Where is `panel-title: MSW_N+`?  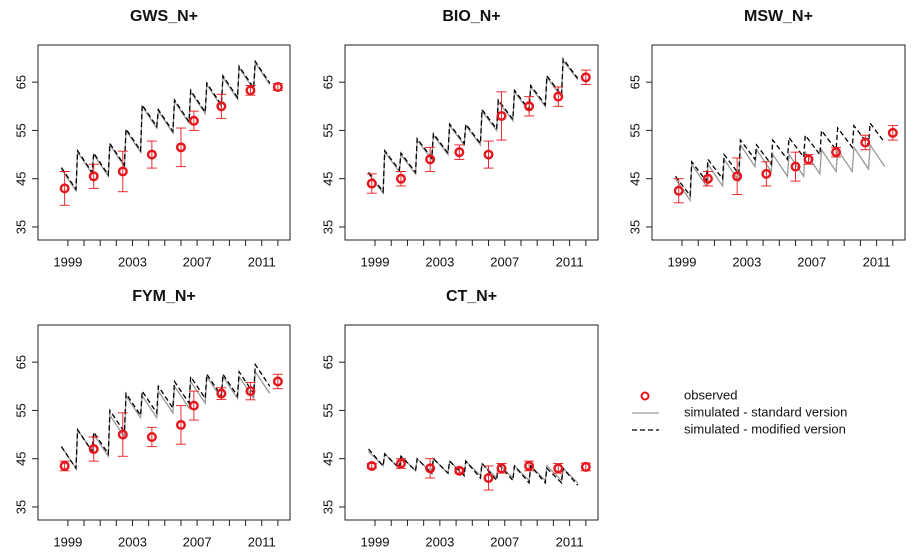 panel-title: MSW_N+ is located at coordinates (778, 16).